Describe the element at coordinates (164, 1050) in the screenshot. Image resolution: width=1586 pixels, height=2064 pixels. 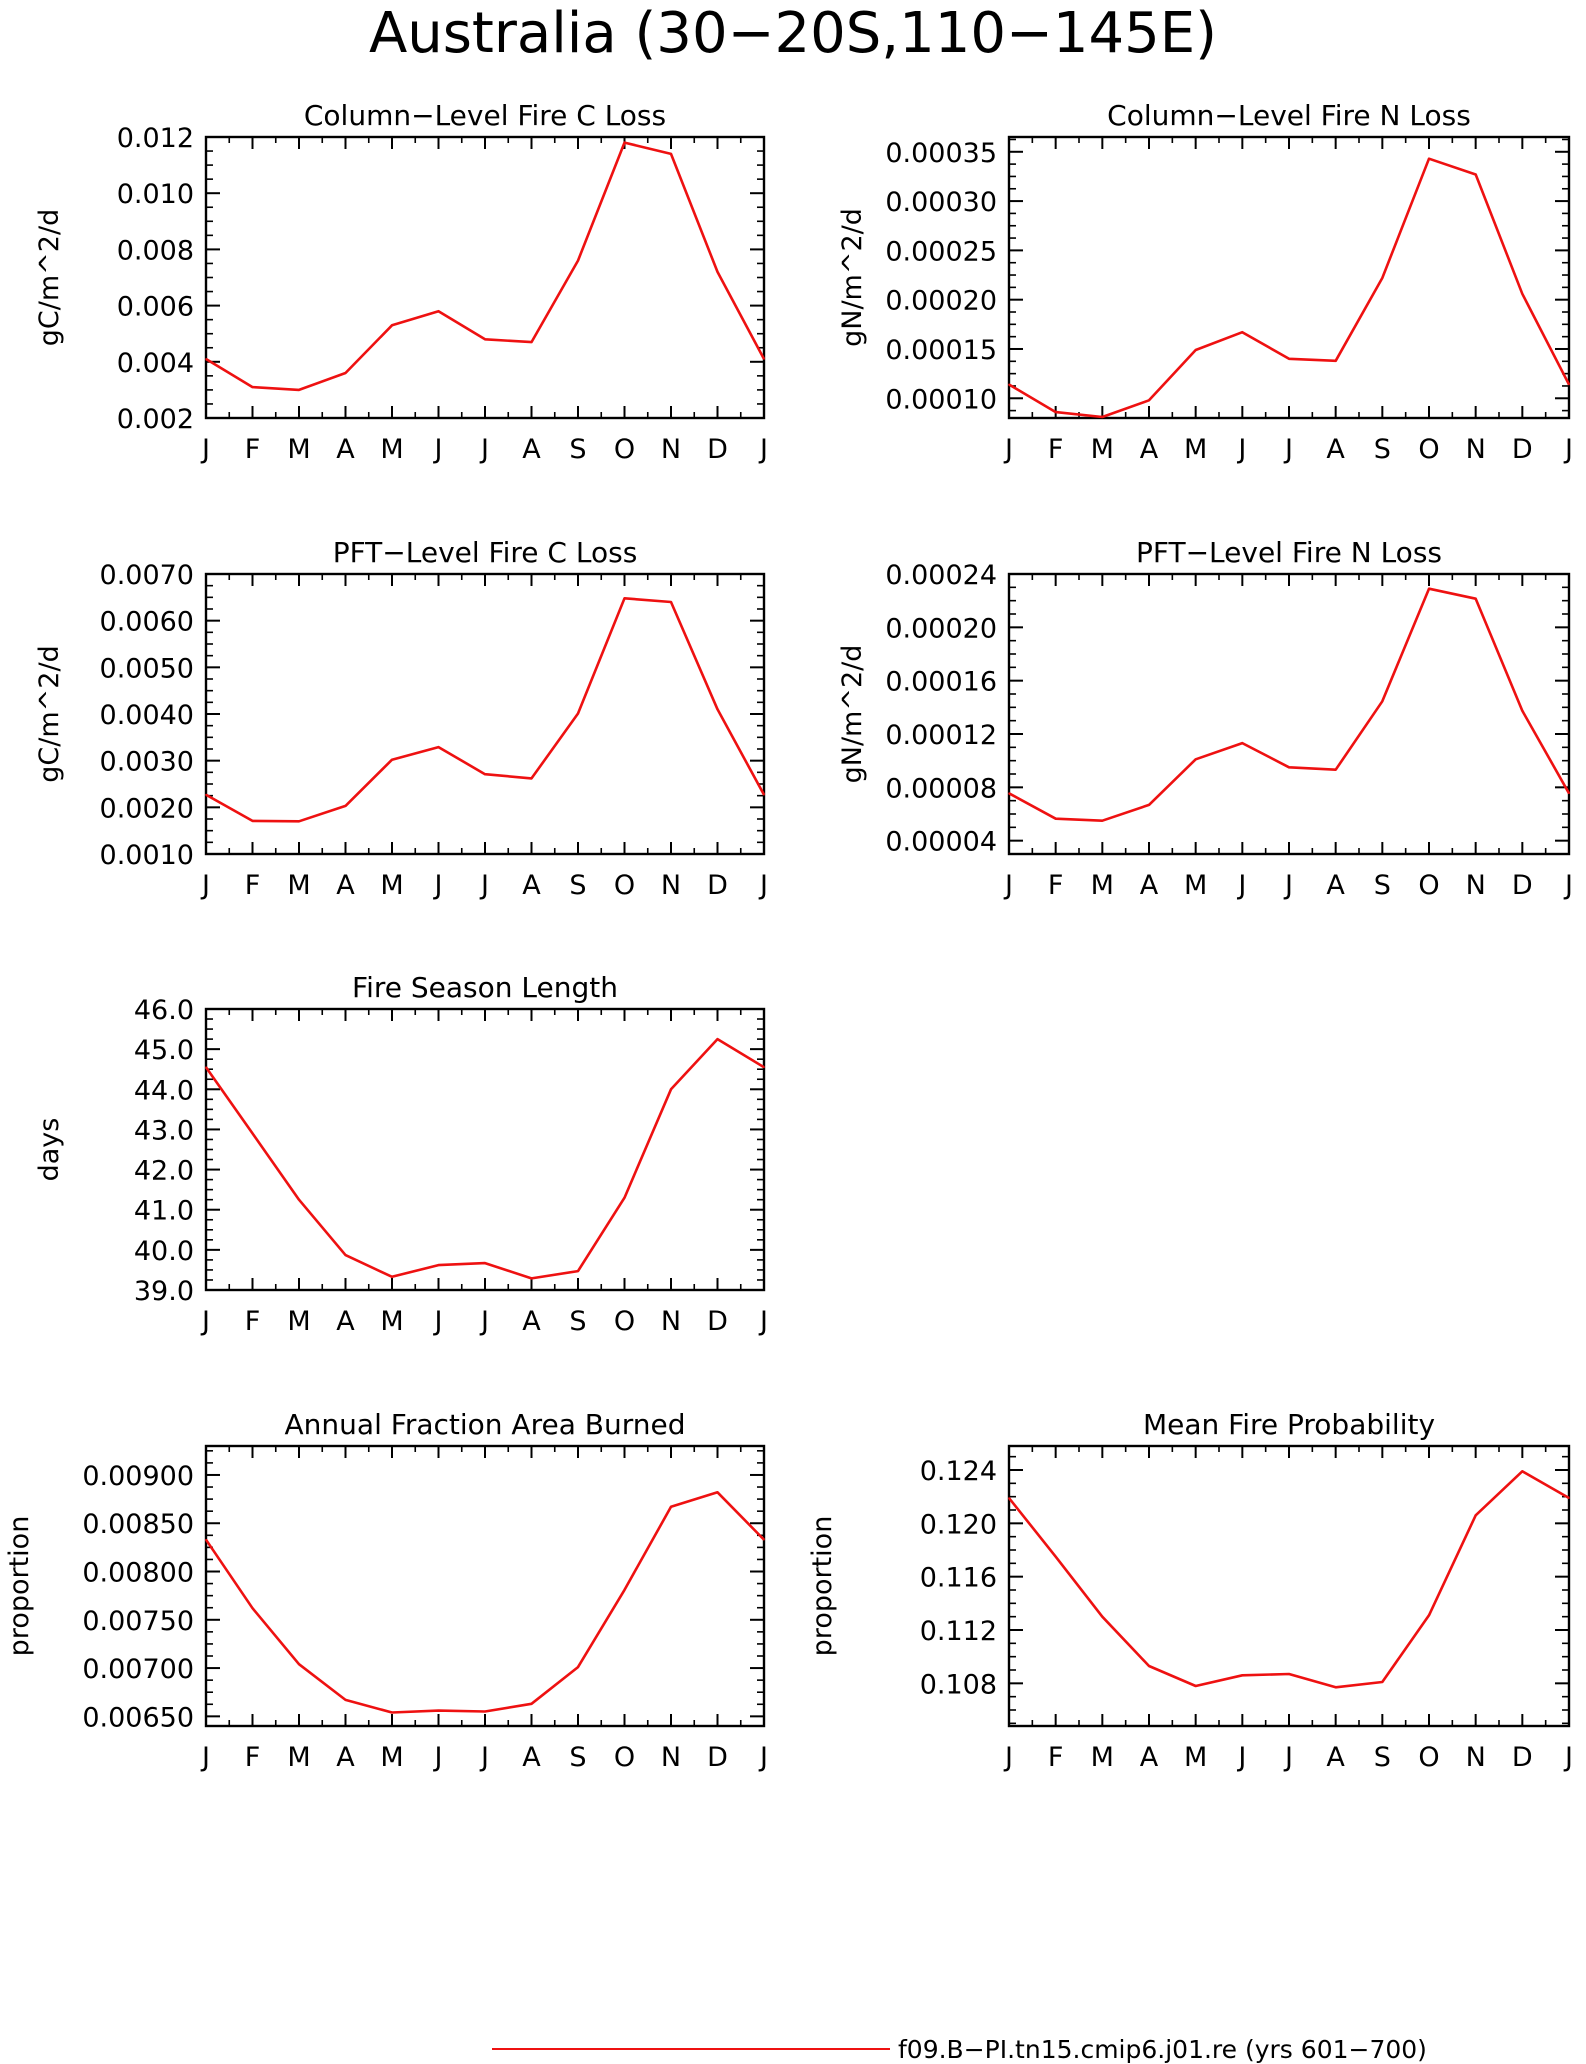
I see `y-tick-label: 45.0` at that location.